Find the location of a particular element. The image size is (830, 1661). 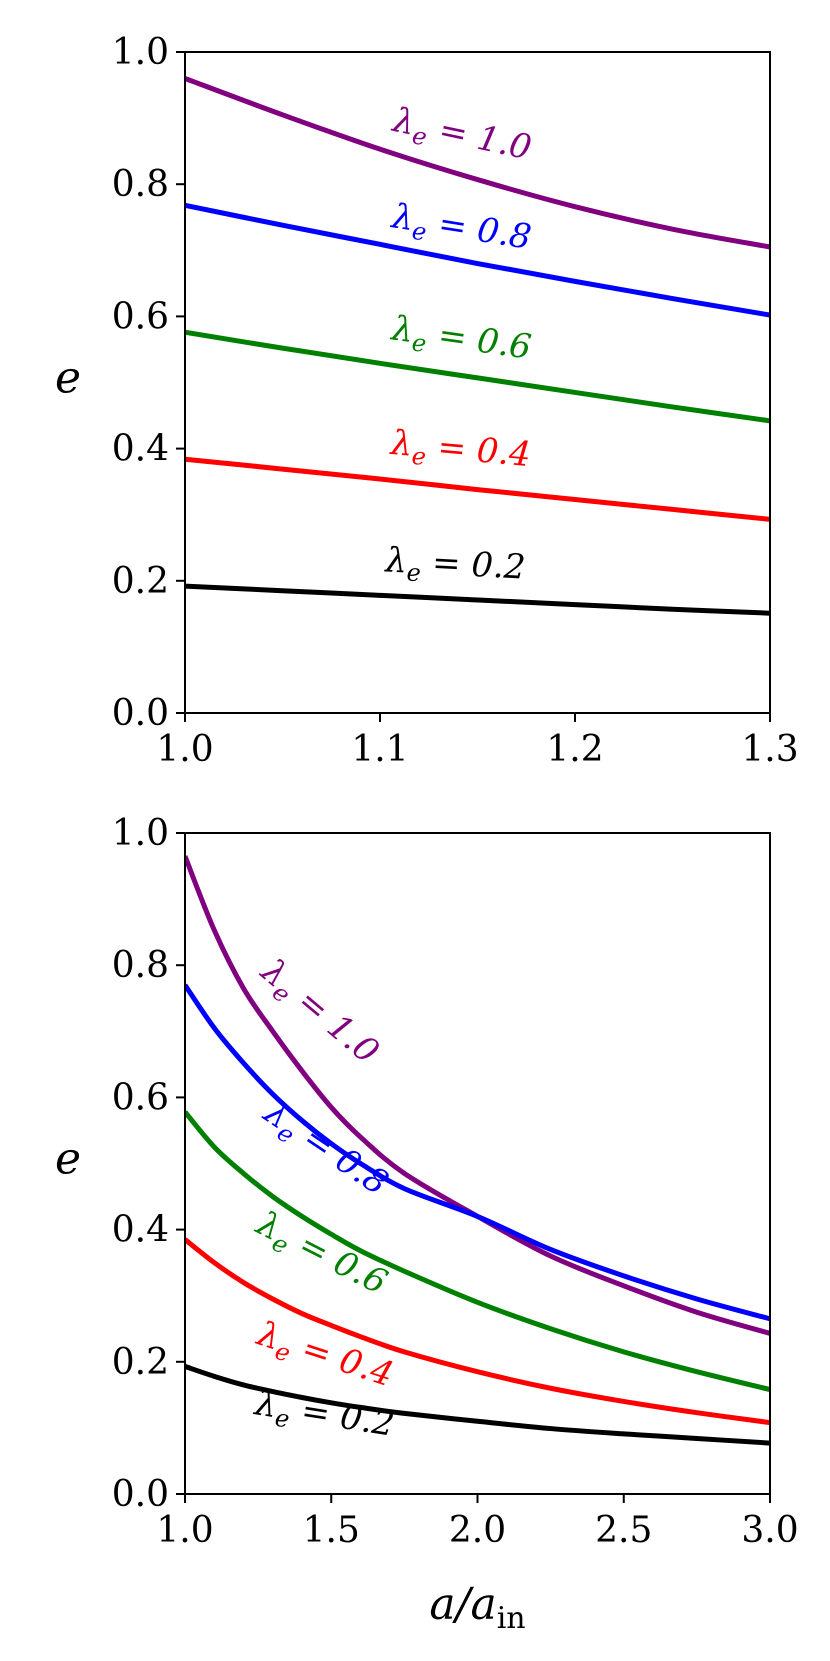

x-tick-label: 1.1 is located at coordinates (379, 749).